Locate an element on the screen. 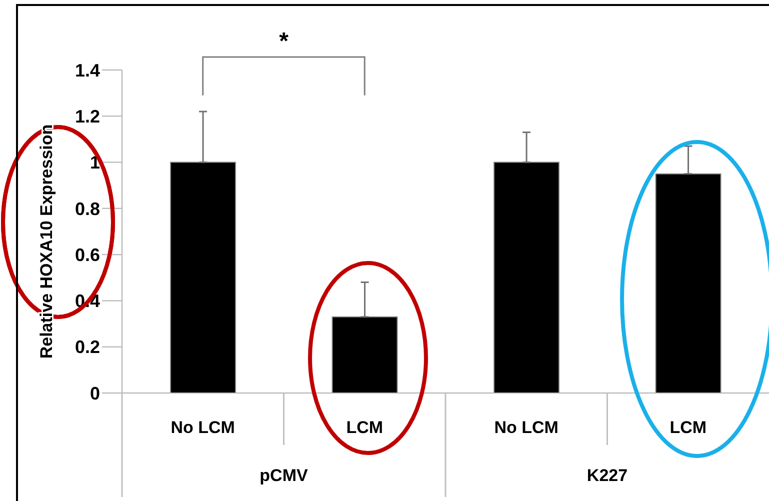 The width and height of the screenshot is (769, 501). y-tick-label: 0.6 is located at coordinates (87, 254).